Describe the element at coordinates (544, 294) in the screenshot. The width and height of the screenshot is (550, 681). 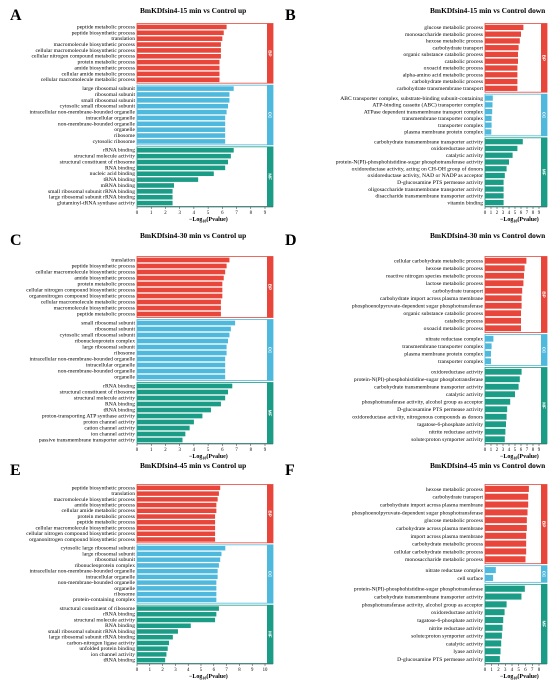
I see `group-tag-bp` at that location.